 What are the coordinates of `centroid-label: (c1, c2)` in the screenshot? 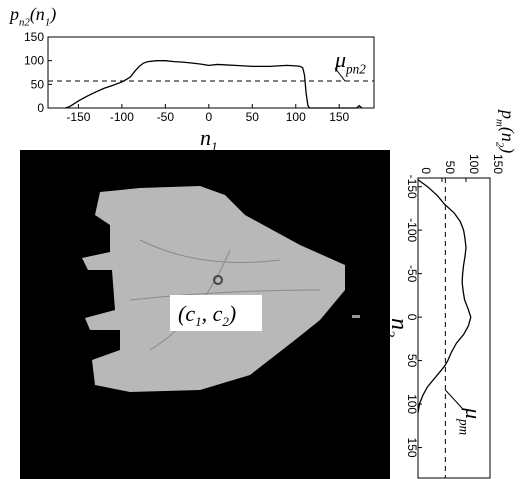 It's located at (207, 315).